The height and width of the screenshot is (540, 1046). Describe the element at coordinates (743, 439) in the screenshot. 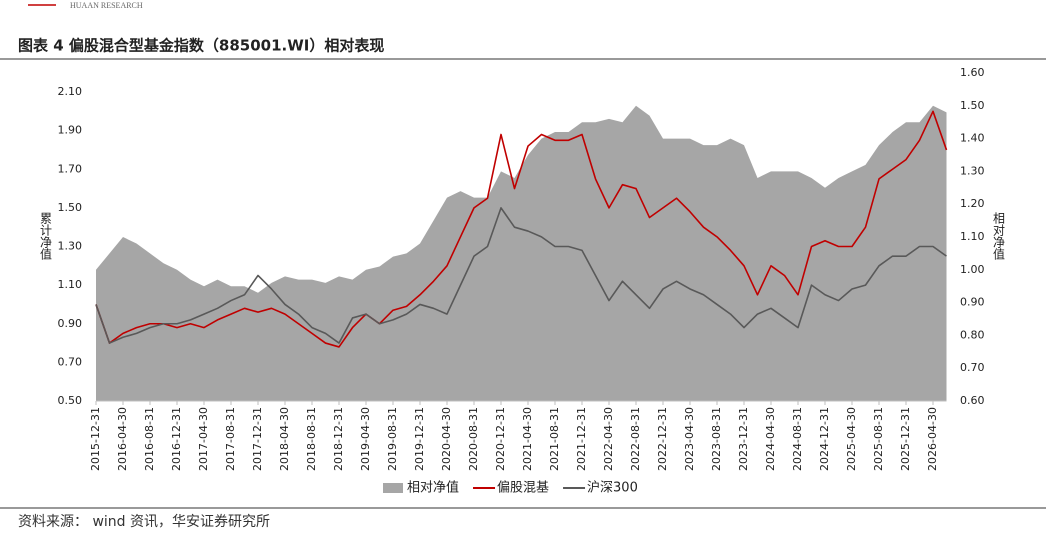

I see `x-tick-label: 2023-12-31` at that location.